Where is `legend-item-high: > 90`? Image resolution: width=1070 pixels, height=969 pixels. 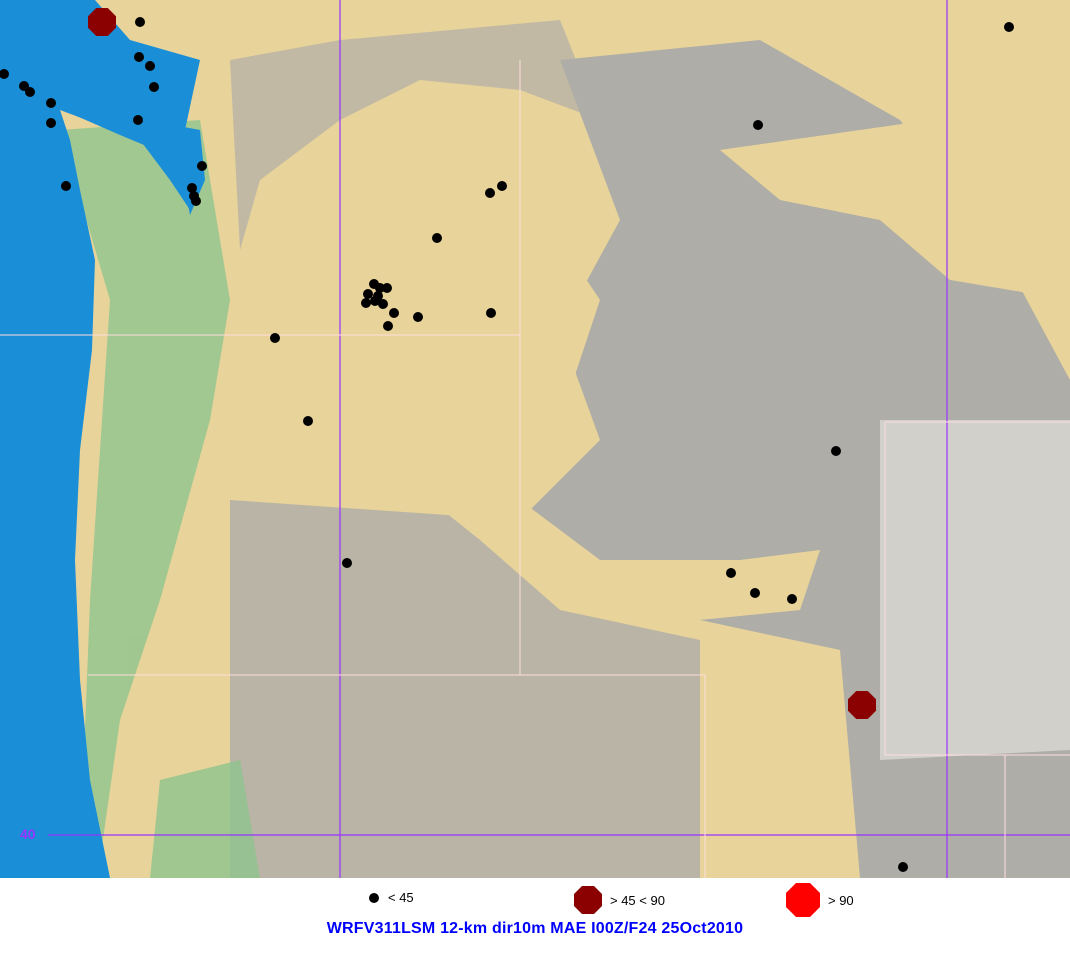
legend-item-high: > 90 is located at coordinates (820, 900).